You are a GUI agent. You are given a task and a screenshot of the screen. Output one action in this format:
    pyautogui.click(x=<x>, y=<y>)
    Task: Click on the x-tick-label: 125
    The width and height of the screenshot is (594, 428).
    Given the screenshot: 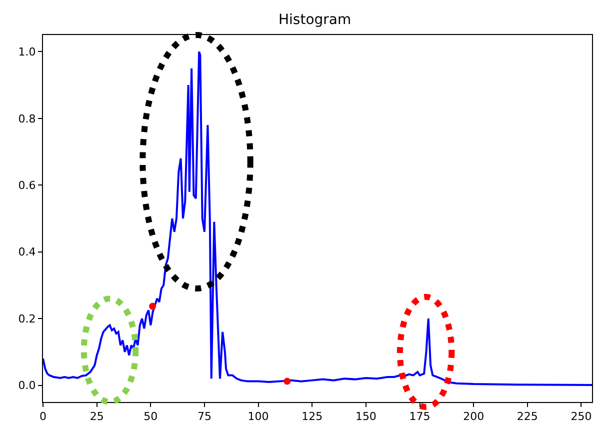 What is the action you would take?
    pyautogui.click(x=312, y=417)
    